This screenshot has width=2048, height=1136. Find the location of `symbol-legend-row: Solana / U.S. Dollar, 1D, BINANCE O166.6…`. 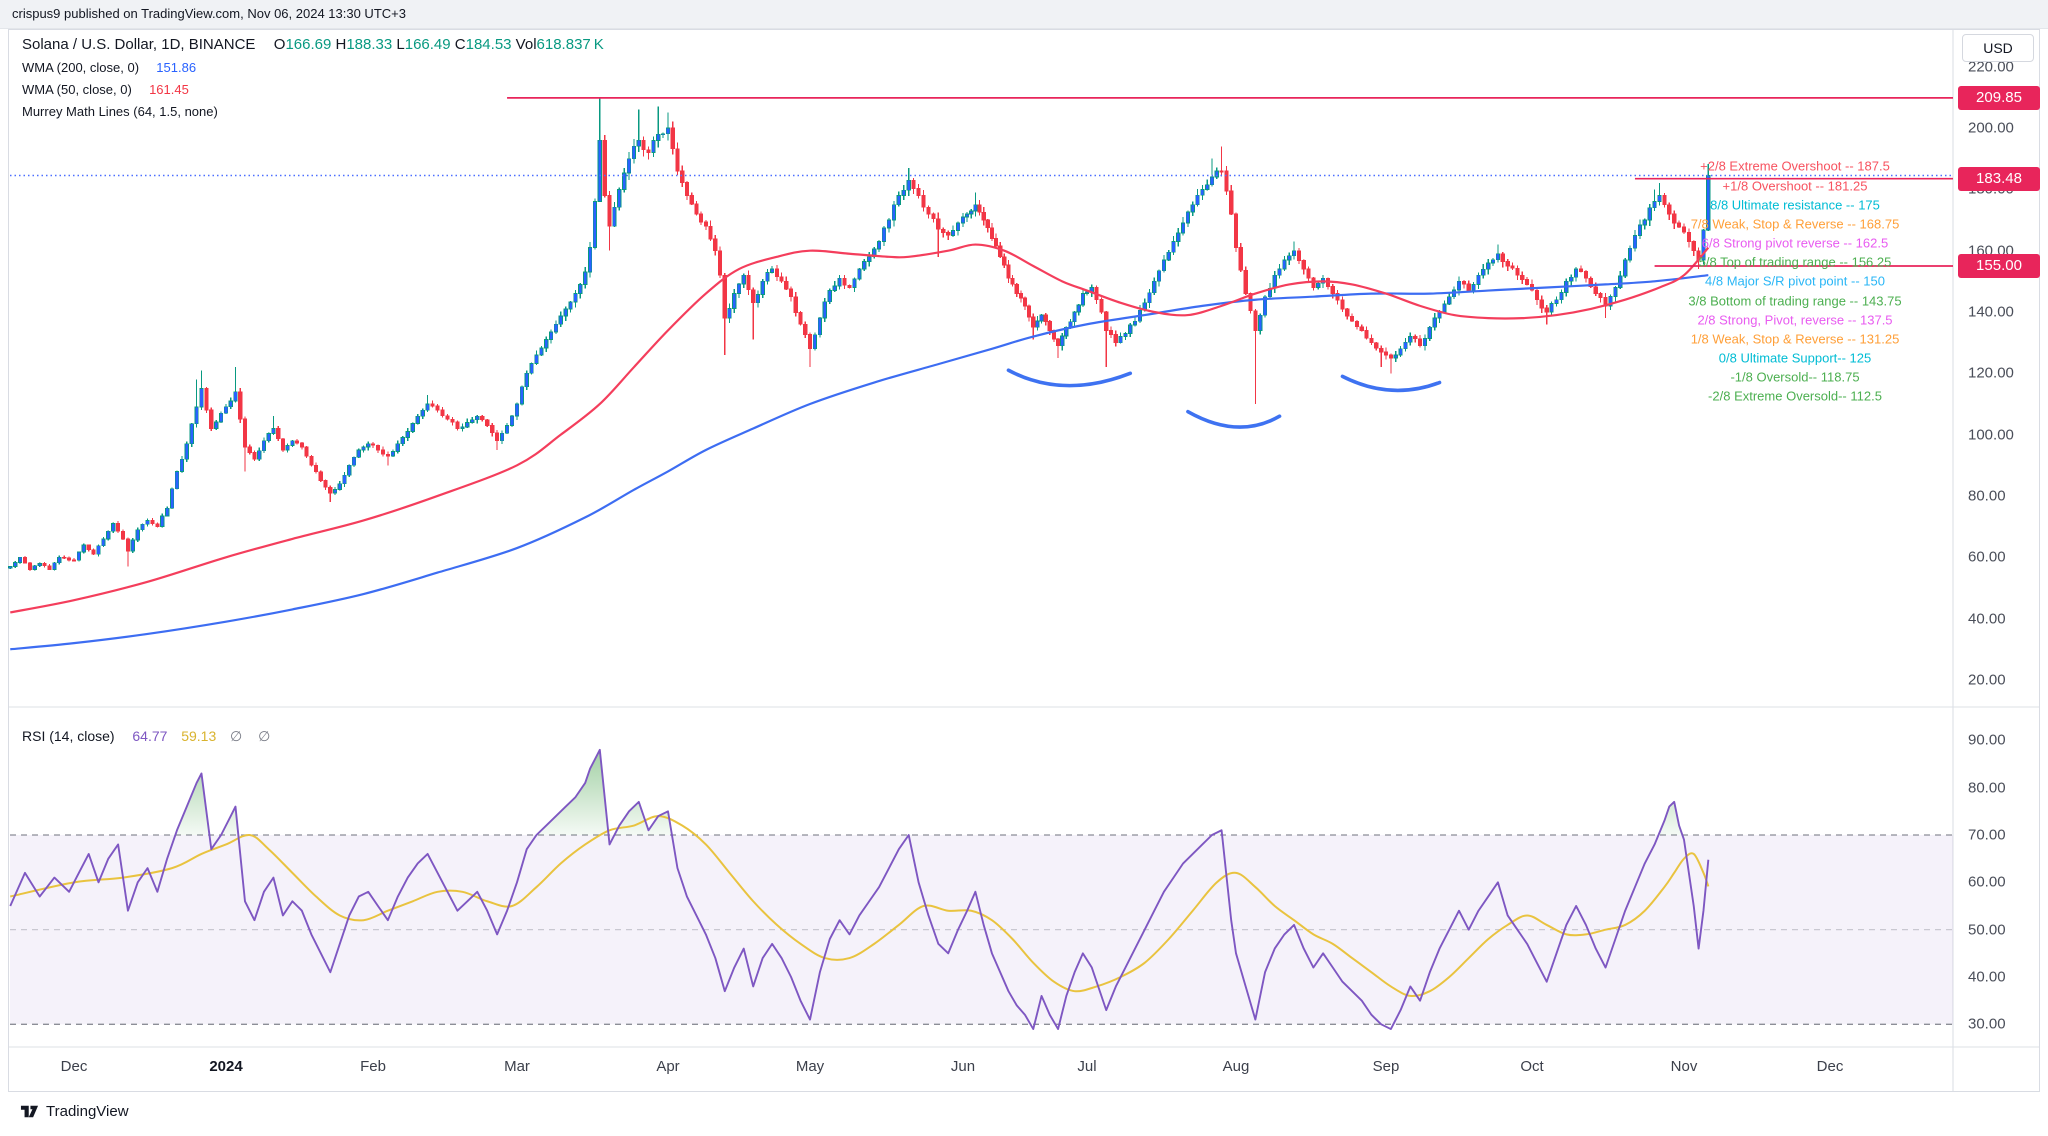

symbol-legend-row: Solana / U.S. Dollar, 1D, BINANCE O166.6… is located at coordinates (313, 44).